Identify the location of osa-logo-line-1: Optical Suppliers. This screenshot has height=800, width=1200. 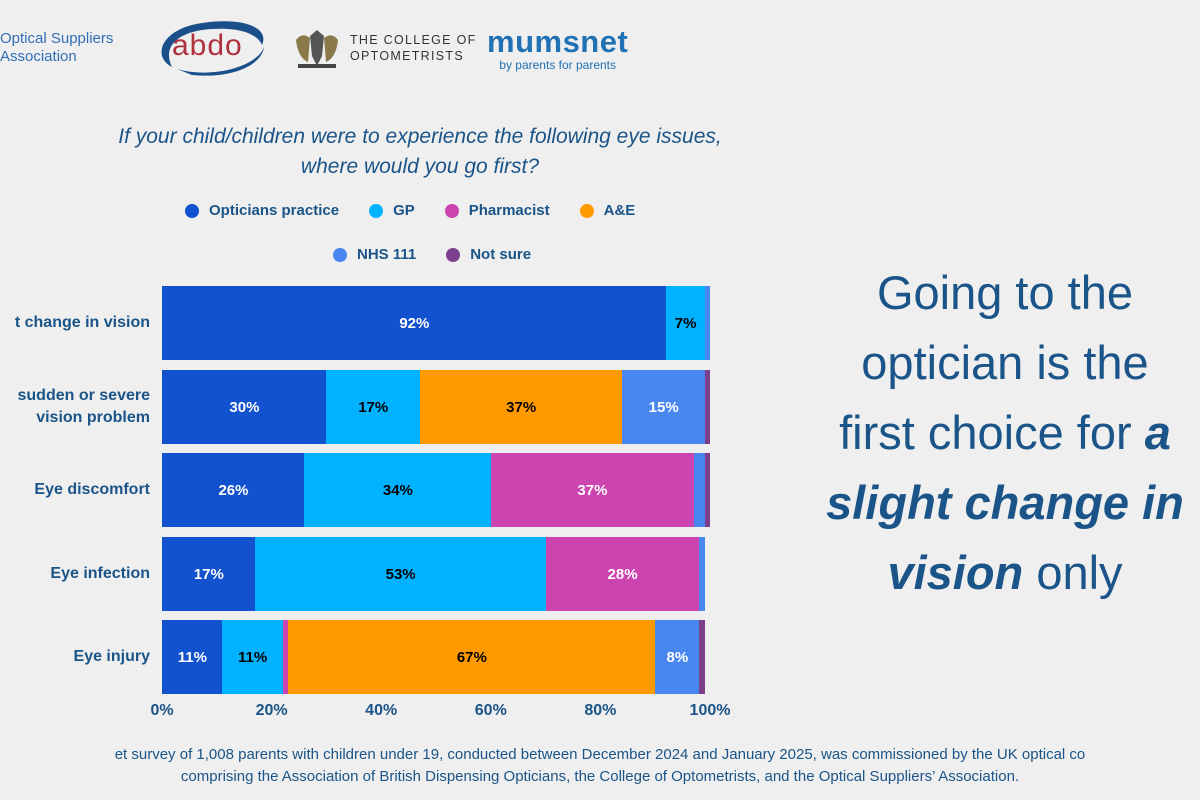
(57, 38).